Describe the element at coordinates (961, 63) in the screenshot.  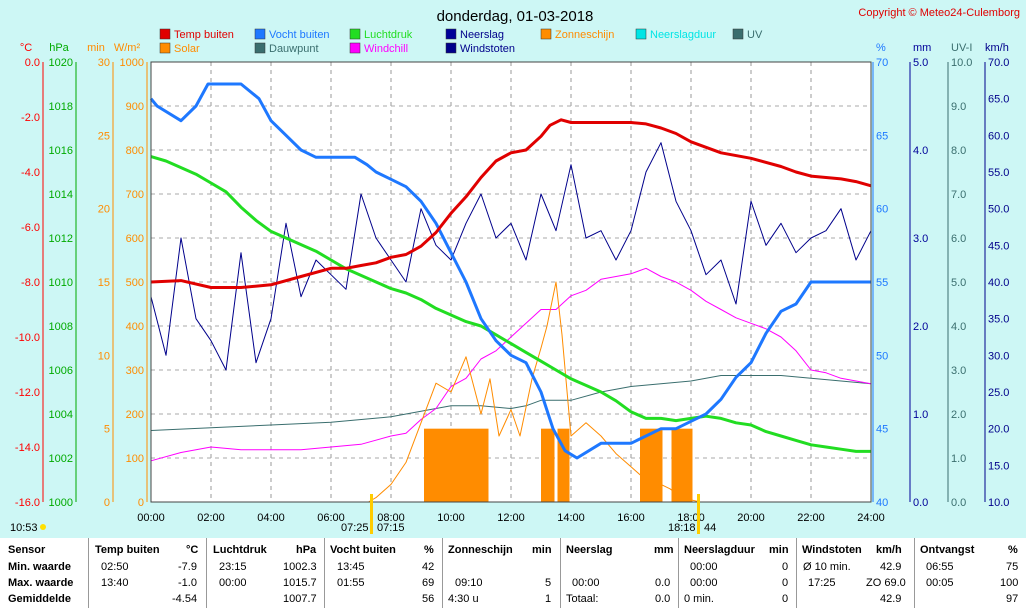
I see `right-axis-tick-label: 10.0` at that location.